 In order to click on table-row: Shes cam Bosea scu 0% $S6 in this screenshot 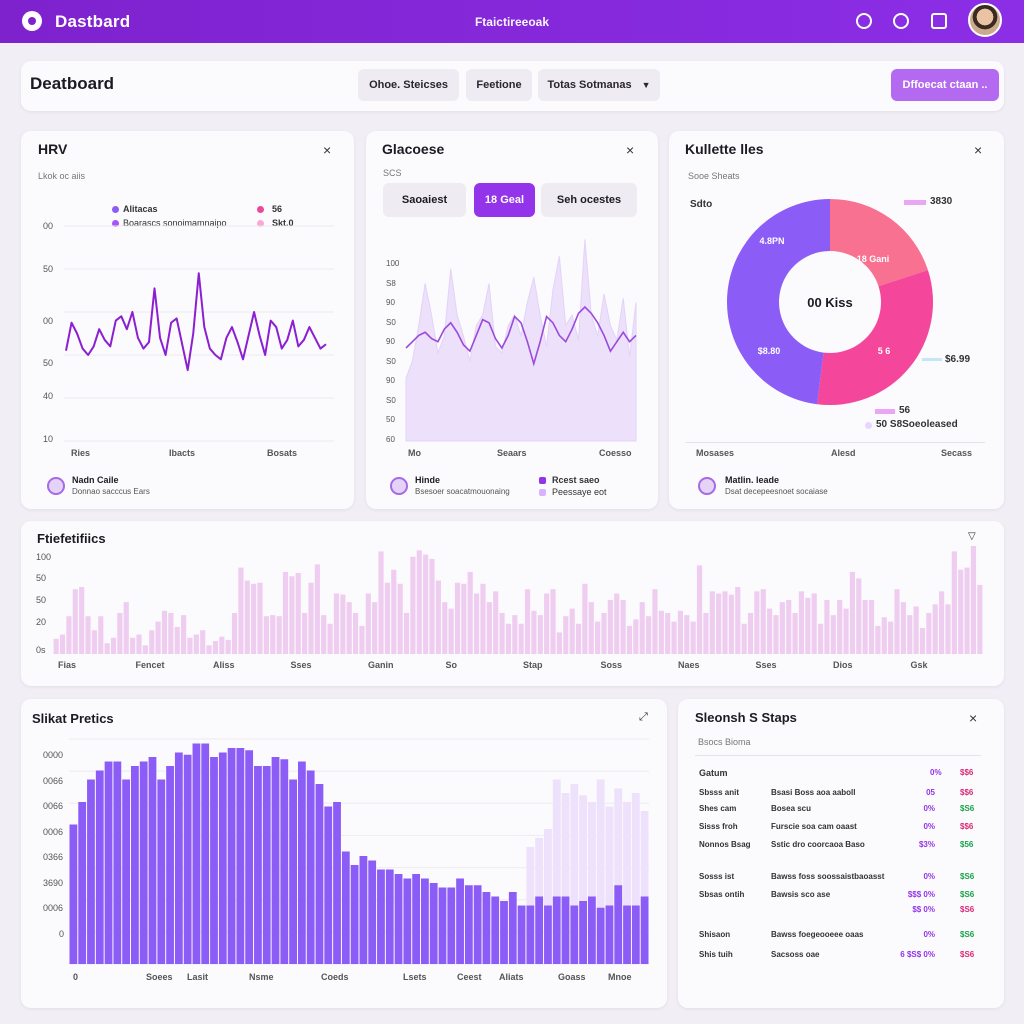, I will do `click(838, 811)`.